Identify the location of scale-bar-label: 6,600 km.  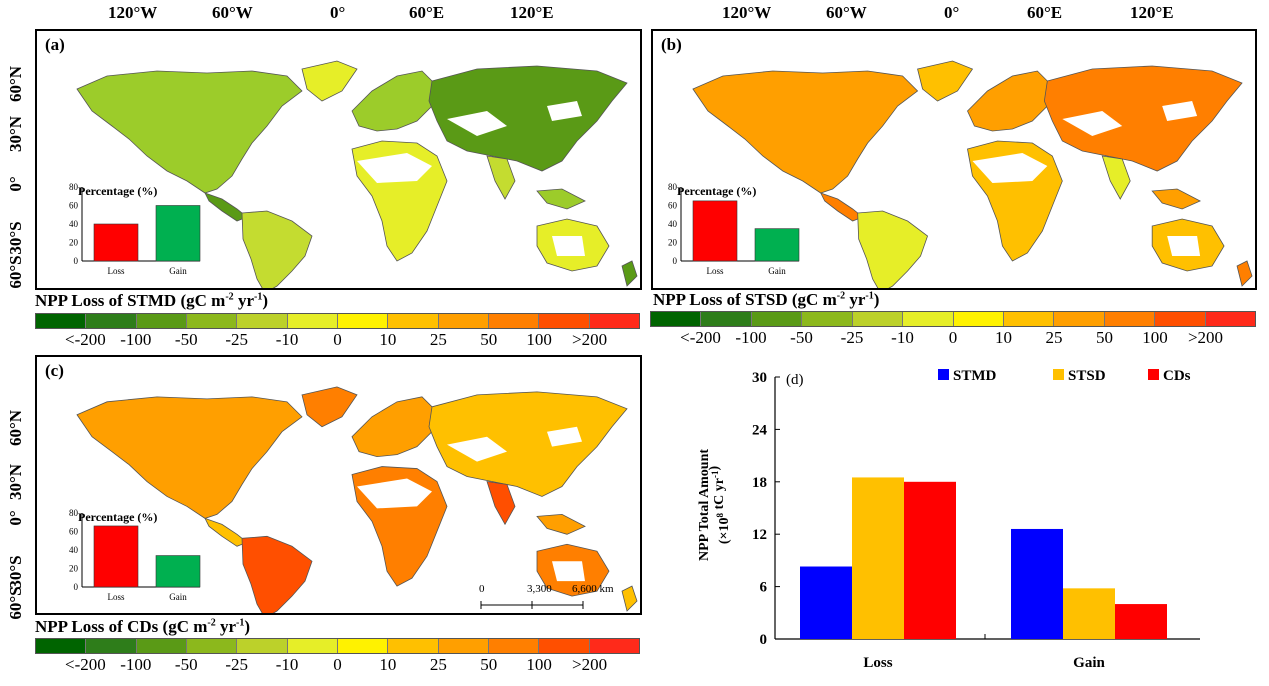
(593, 589).